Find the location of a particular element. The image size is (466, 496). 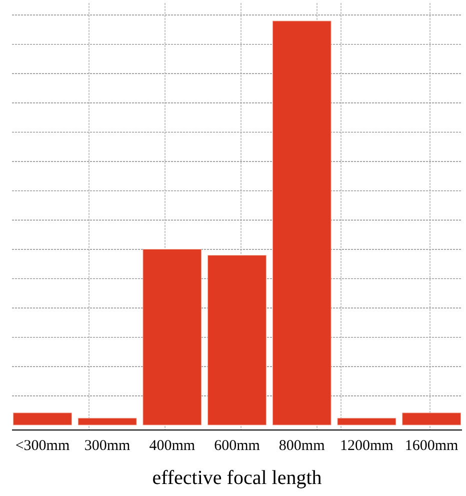

x-tick-label: 600mm is located at coordinates (237, 446).